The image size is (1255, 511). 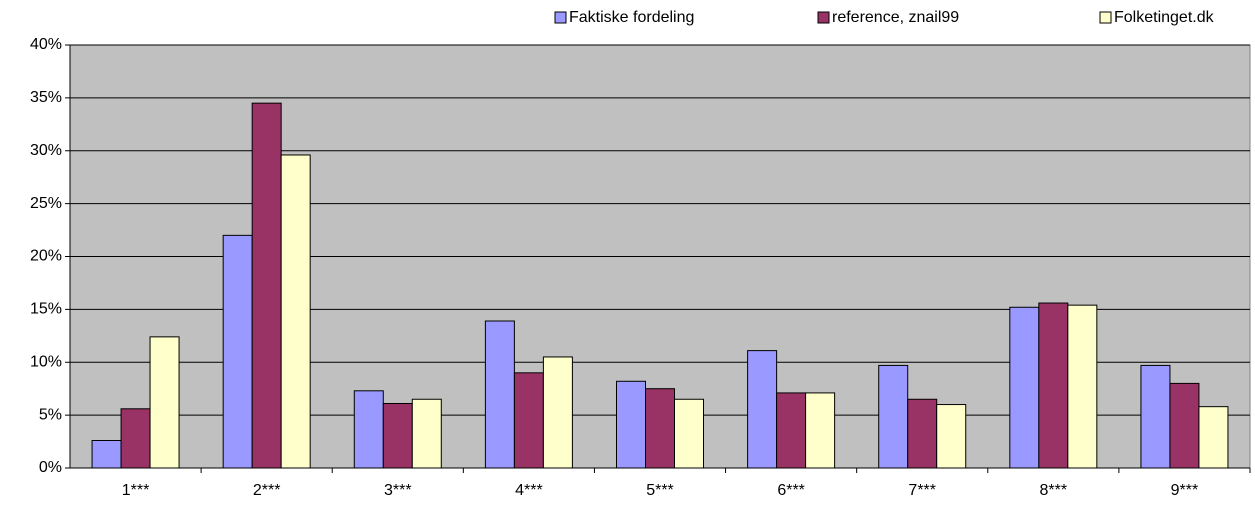 I want to click on y-tick-label: 35%, so click(x=46, y=97).